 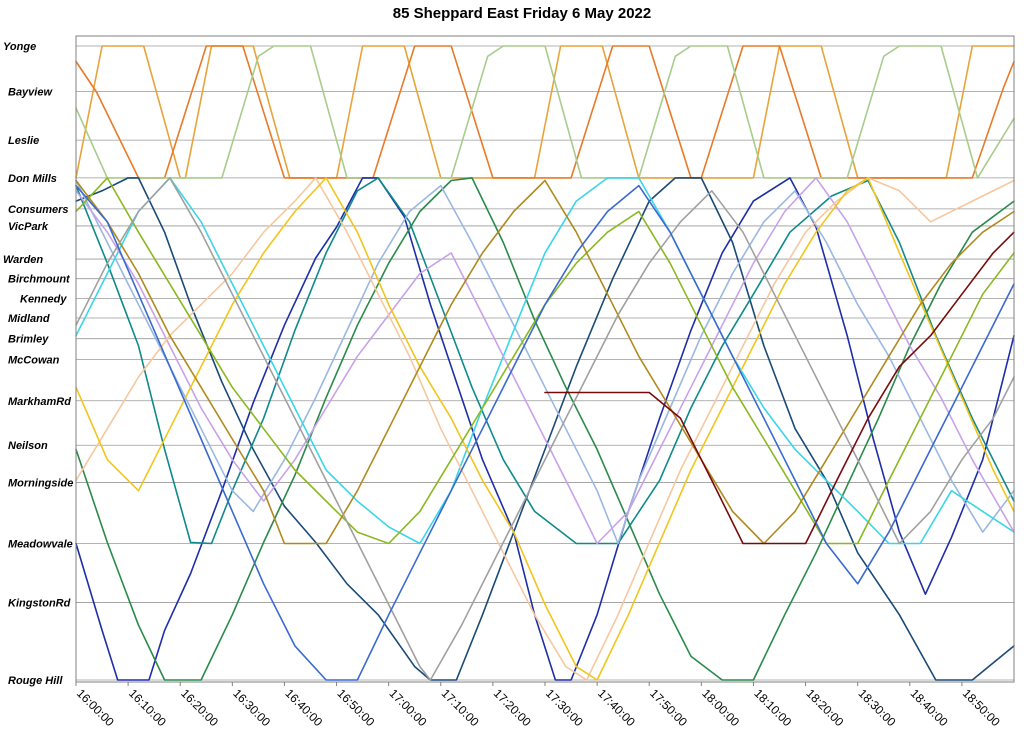 What do you see at coordinates (355, 707) in the screenshot?
I see `x-tick-label: 16:50:00` at bounding box center [355, 707].